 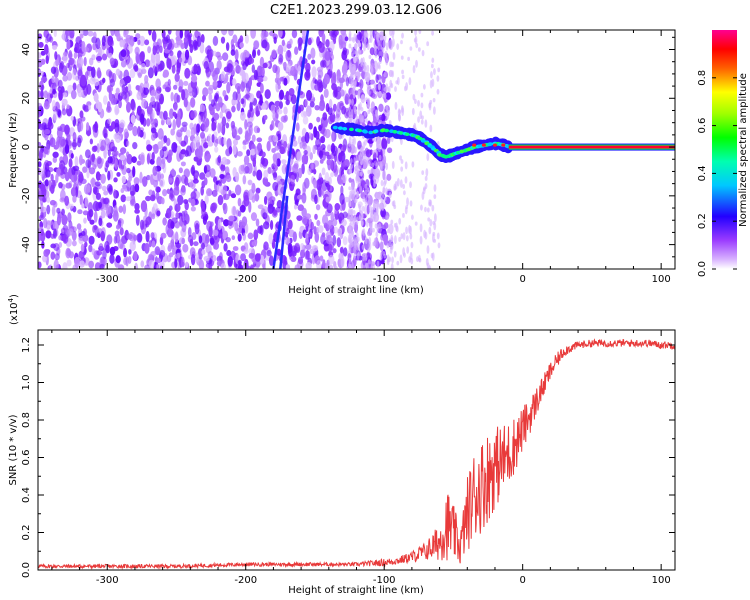 What do you see at coordinates (522, 279) in the screenshot?
I see `x-tick-label: 0` at bounding box center [522, 279].